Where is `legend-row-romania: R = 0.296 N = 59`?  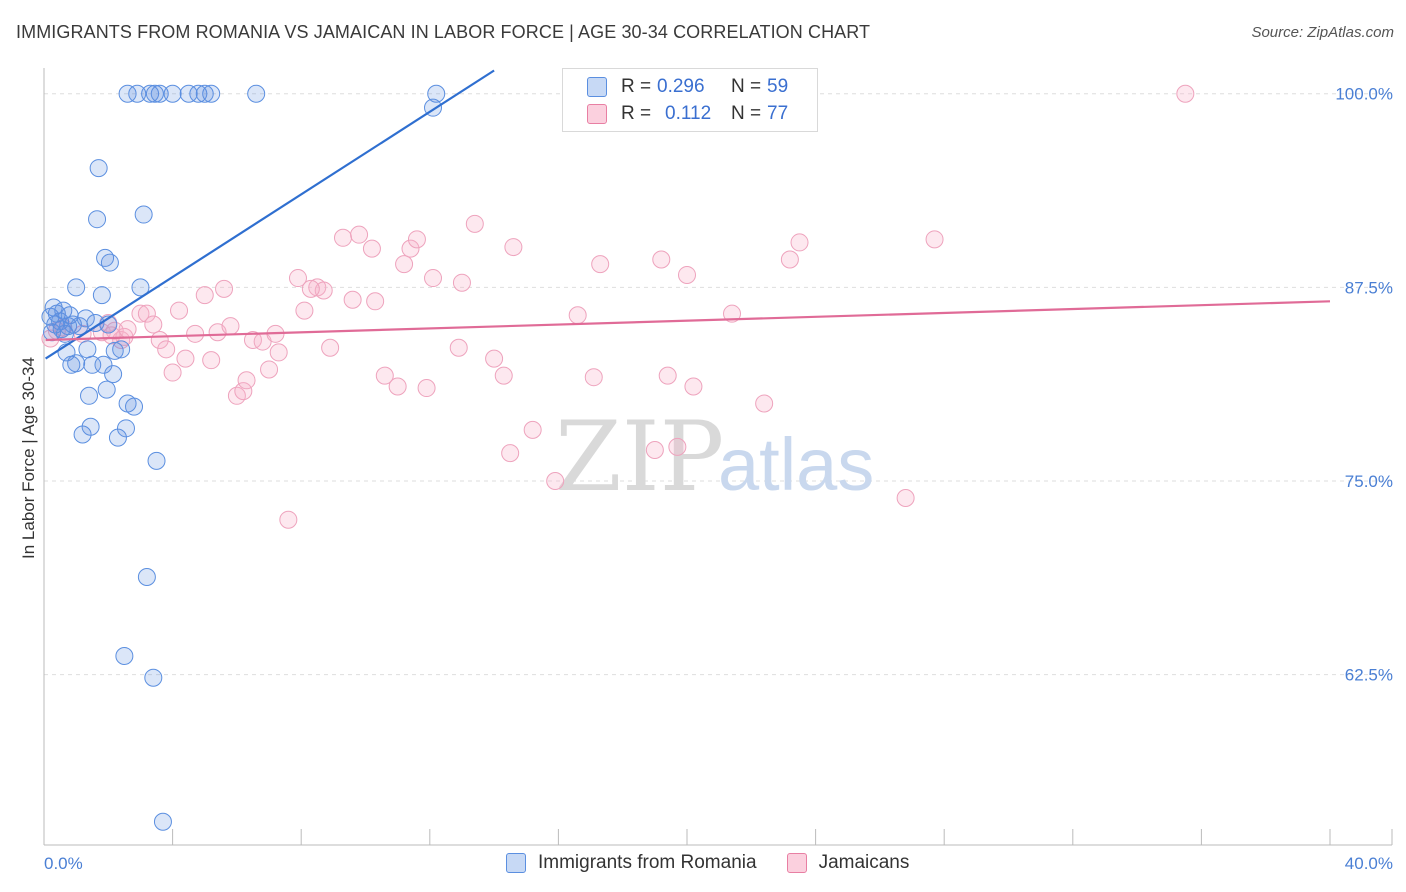
legend-row-romania: R = 0.296 N = 59 is located at coordinates (687, 87).